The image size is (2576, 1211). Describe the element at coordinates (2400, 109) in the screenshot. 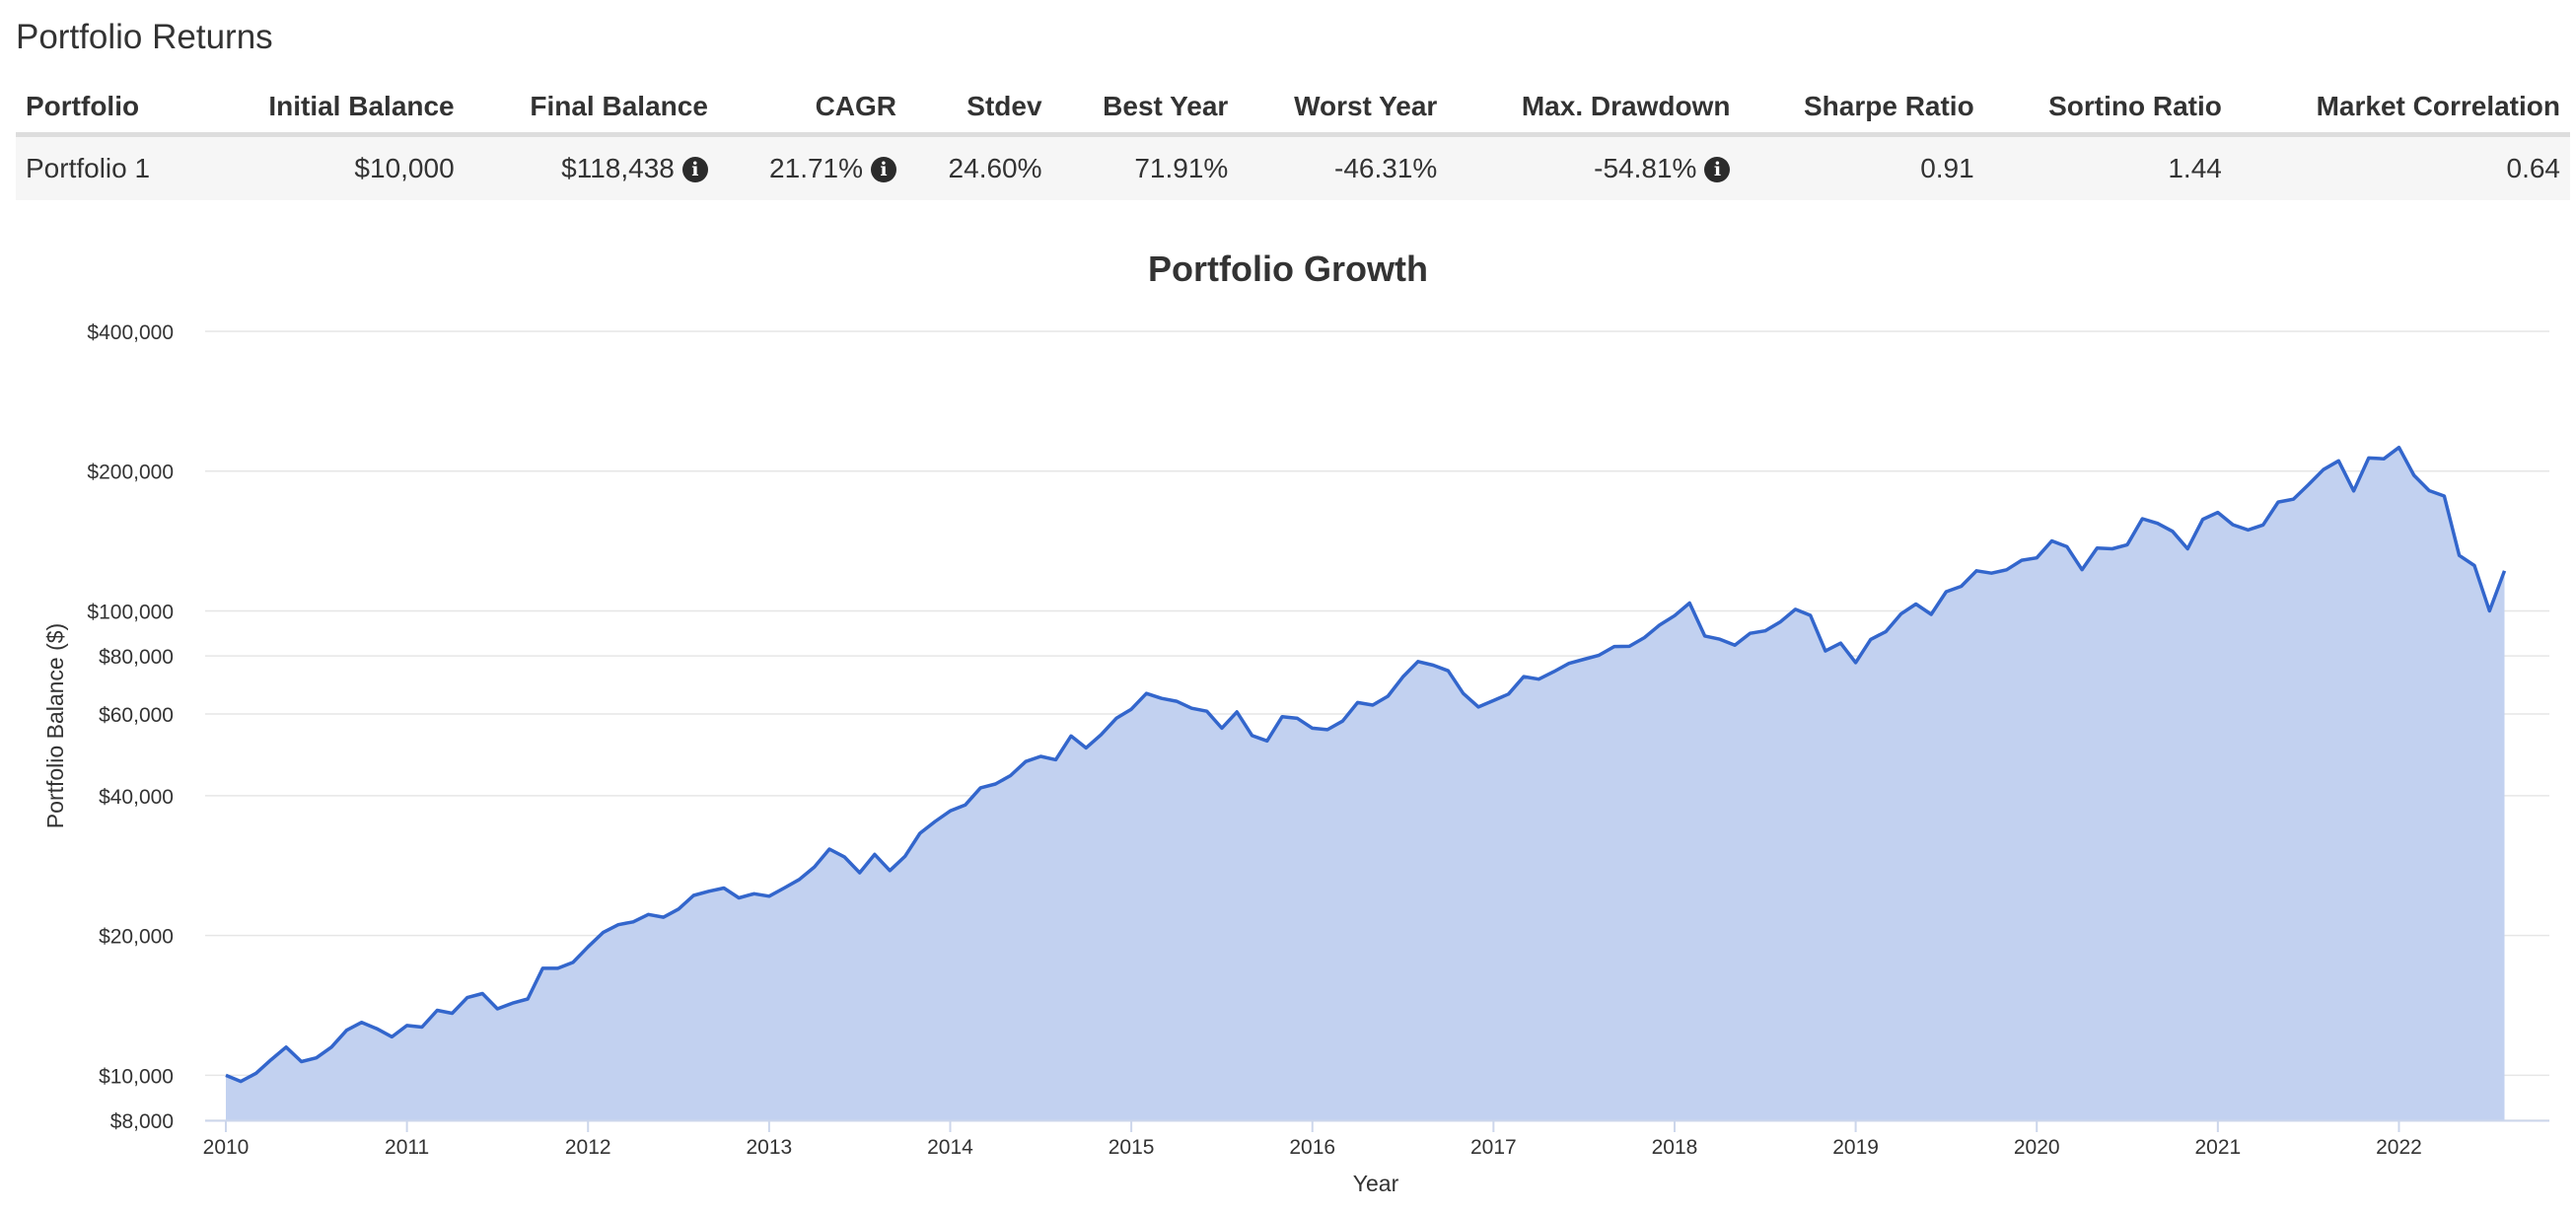

I see `column-header-market-correlation: Market Correlation` at that location.